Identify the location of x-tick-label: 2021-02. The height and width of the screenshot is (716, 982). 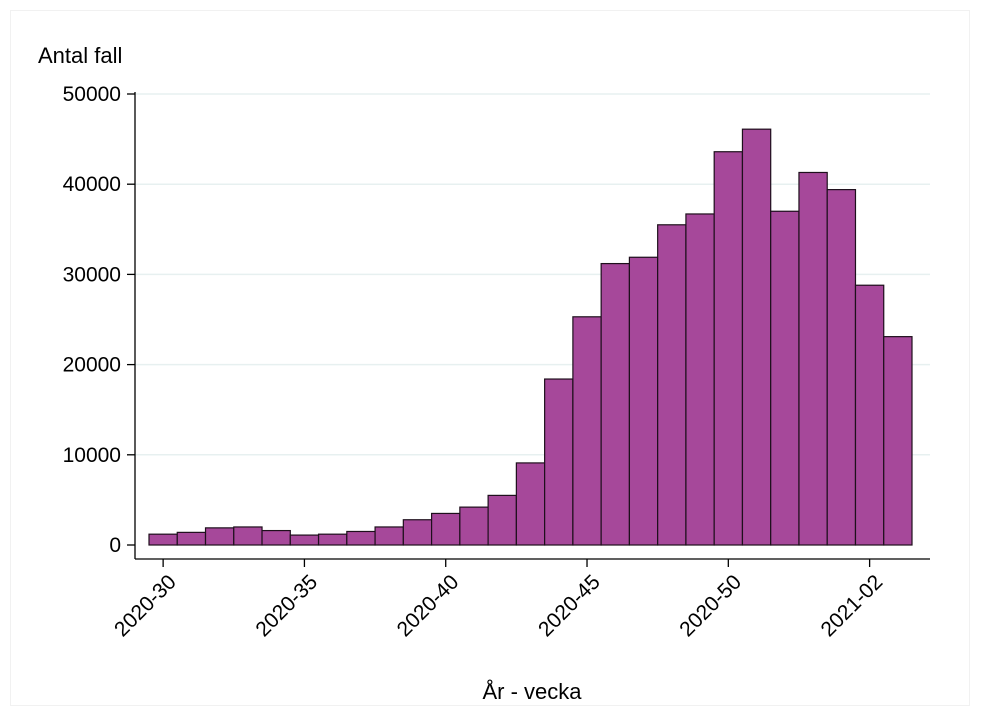
(852, 605).